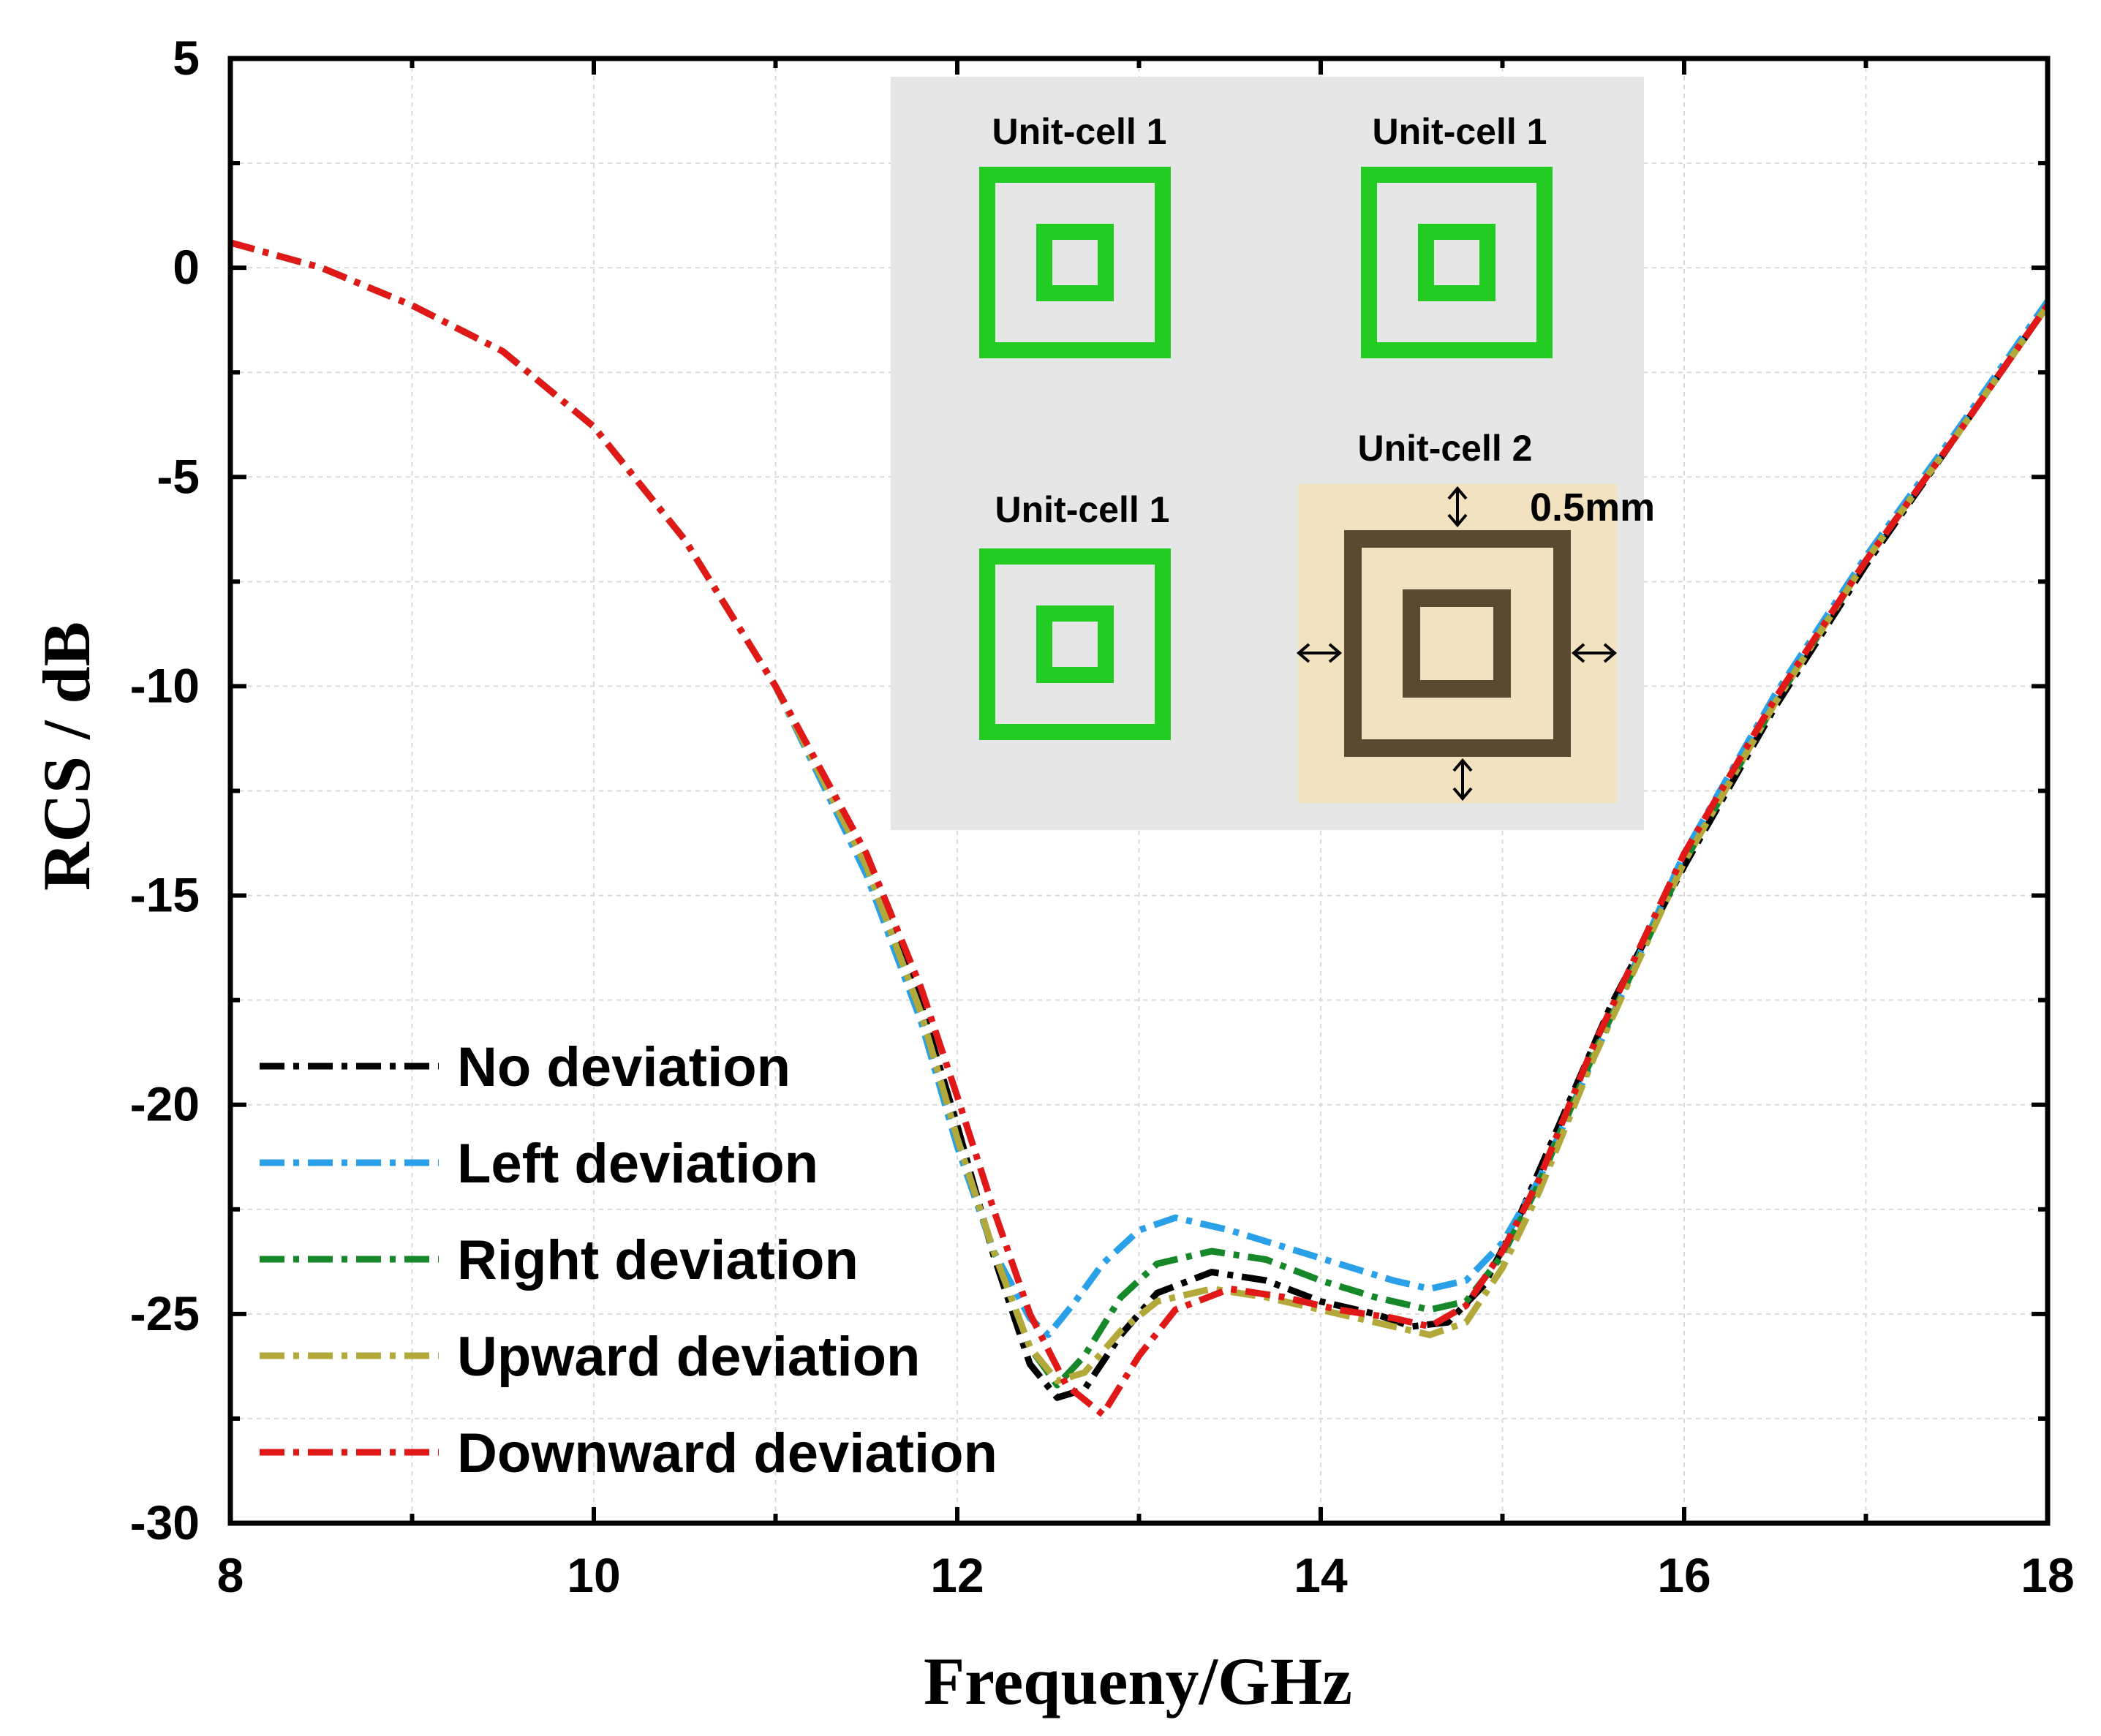  Describe the element at coordinates (2047, 1575) in the screenshot. I see `x-tick-label: 18` at that location.